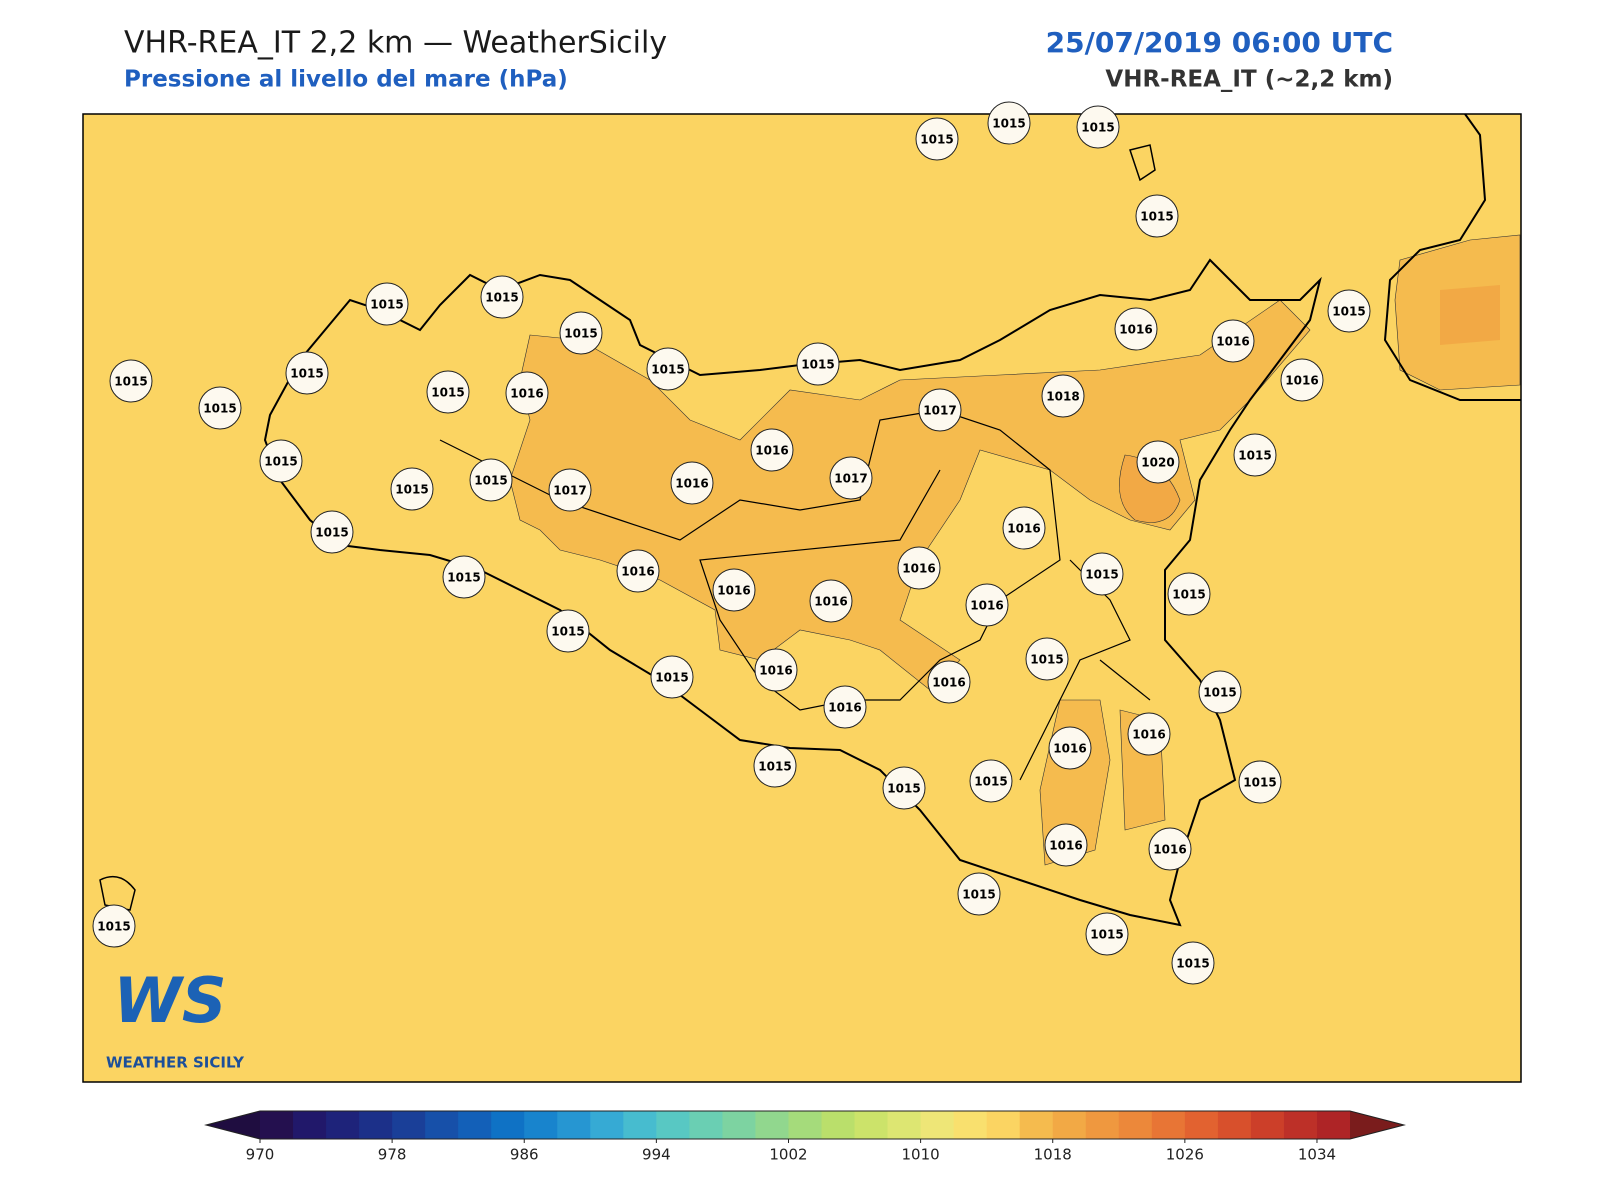 This screenshot has height=1204, width=1600. Describe the element at coordinates (1377, 1125) in the screenshot. I see `colorbar-over` at that location.